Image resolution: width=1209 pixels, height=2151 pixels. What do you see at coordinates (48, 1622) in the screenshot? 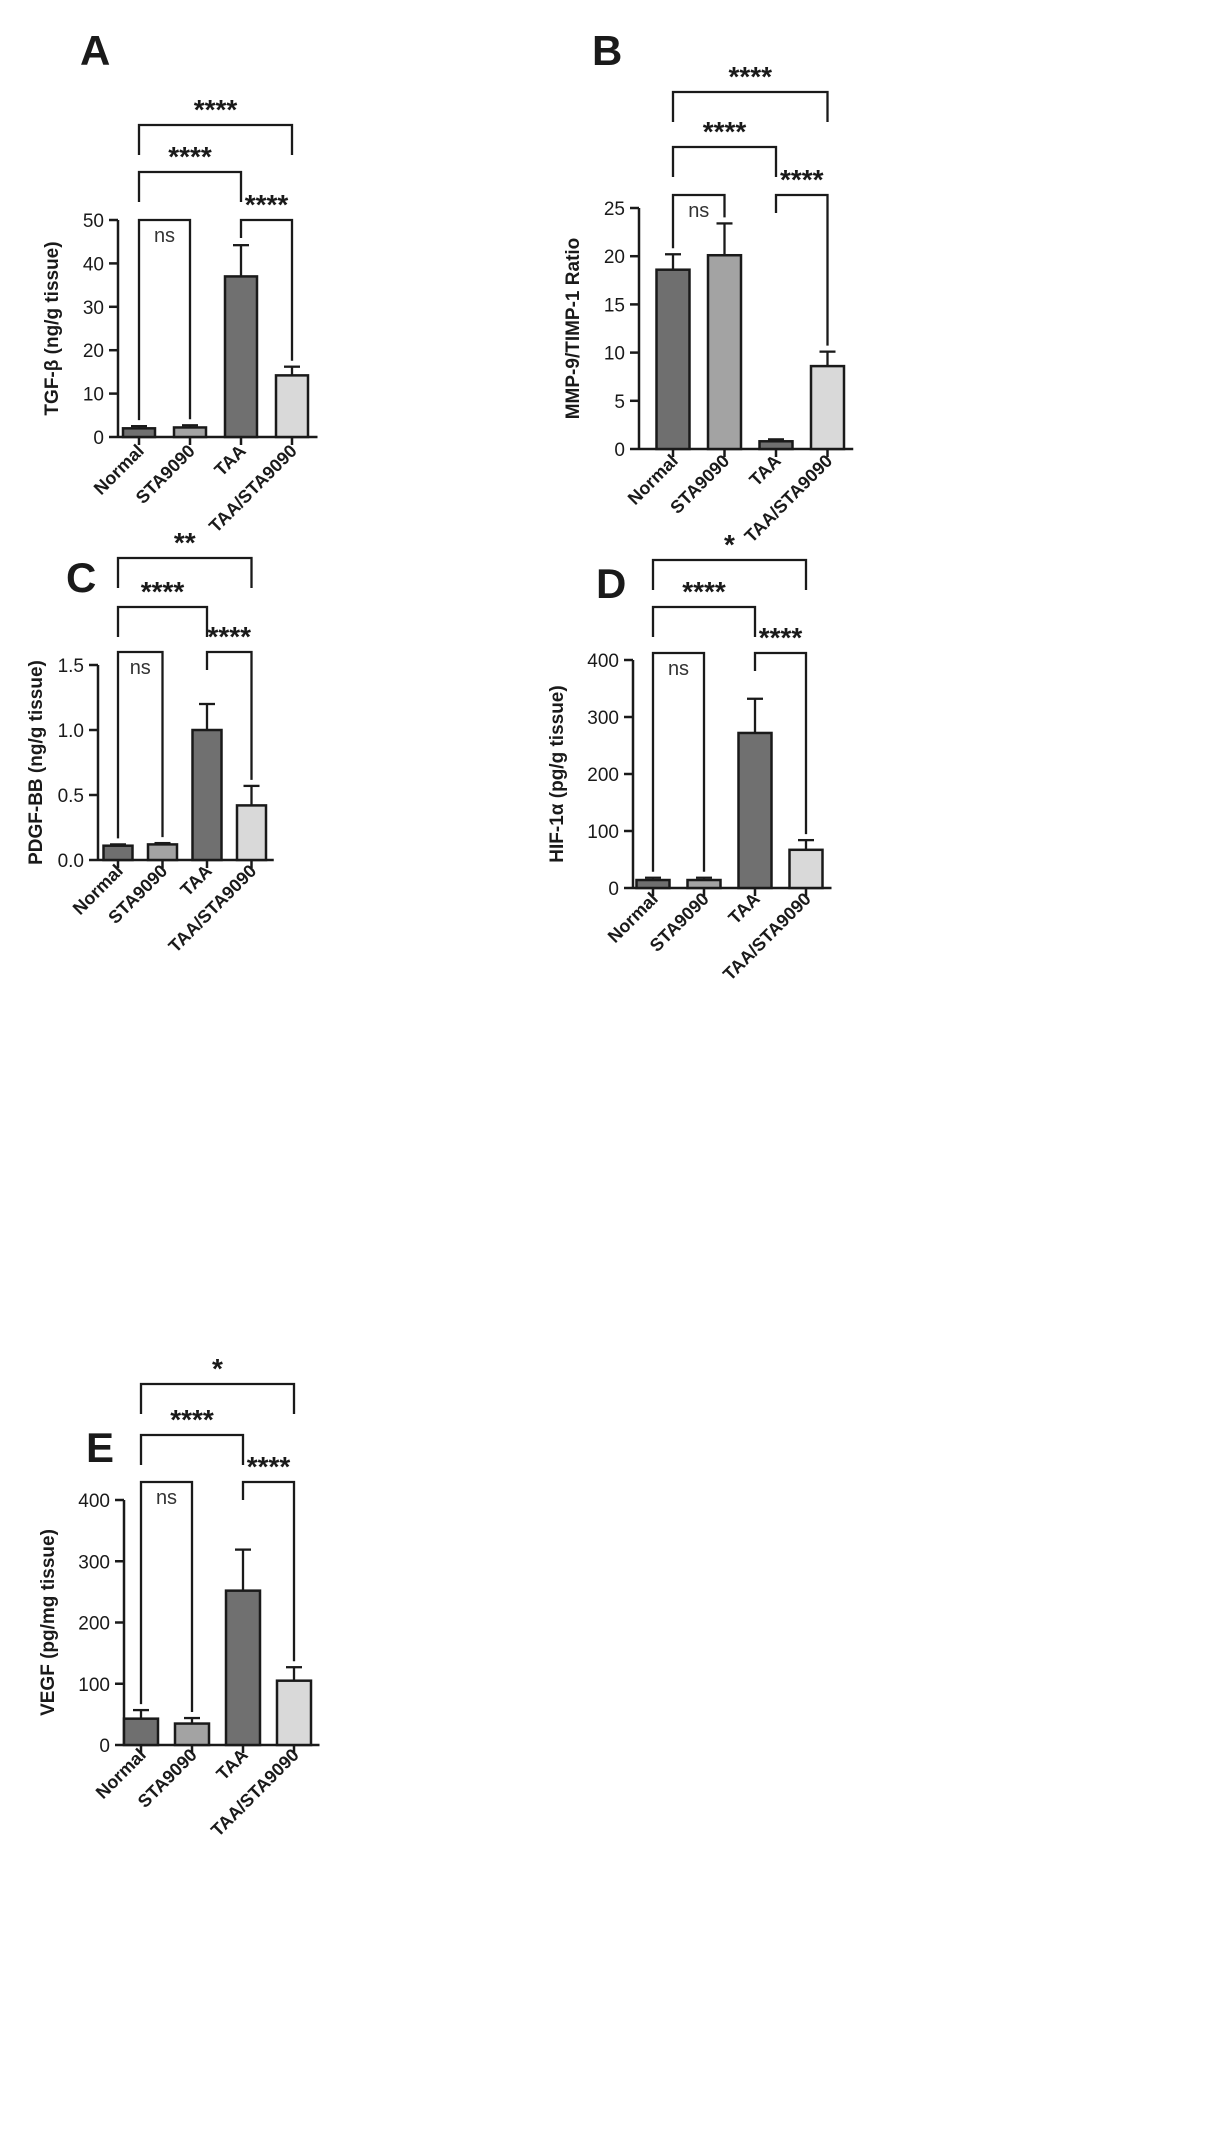
I see `y-axis-label: VEGF (pg/mg tissue)` at bounding box center [48, 1622].